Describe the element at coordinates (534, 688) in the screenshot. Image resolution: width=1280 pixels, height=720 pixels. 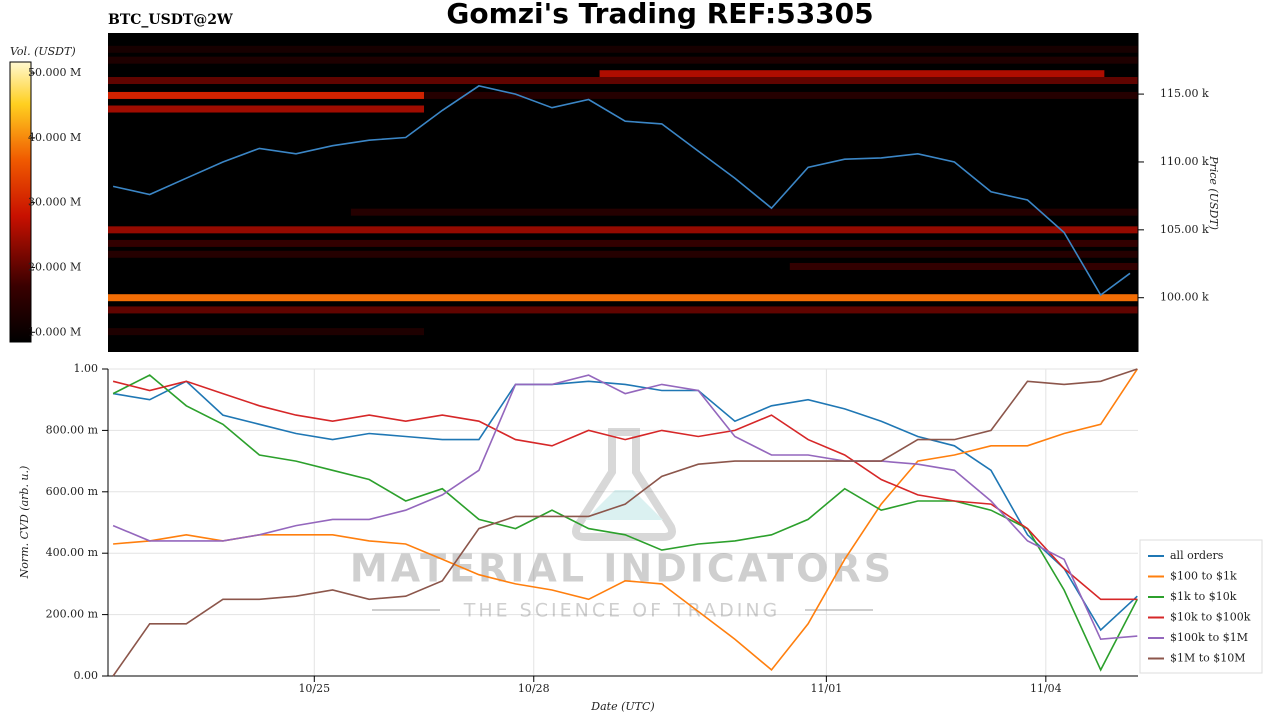
I see `x-tick-label: 10/28` at that location.